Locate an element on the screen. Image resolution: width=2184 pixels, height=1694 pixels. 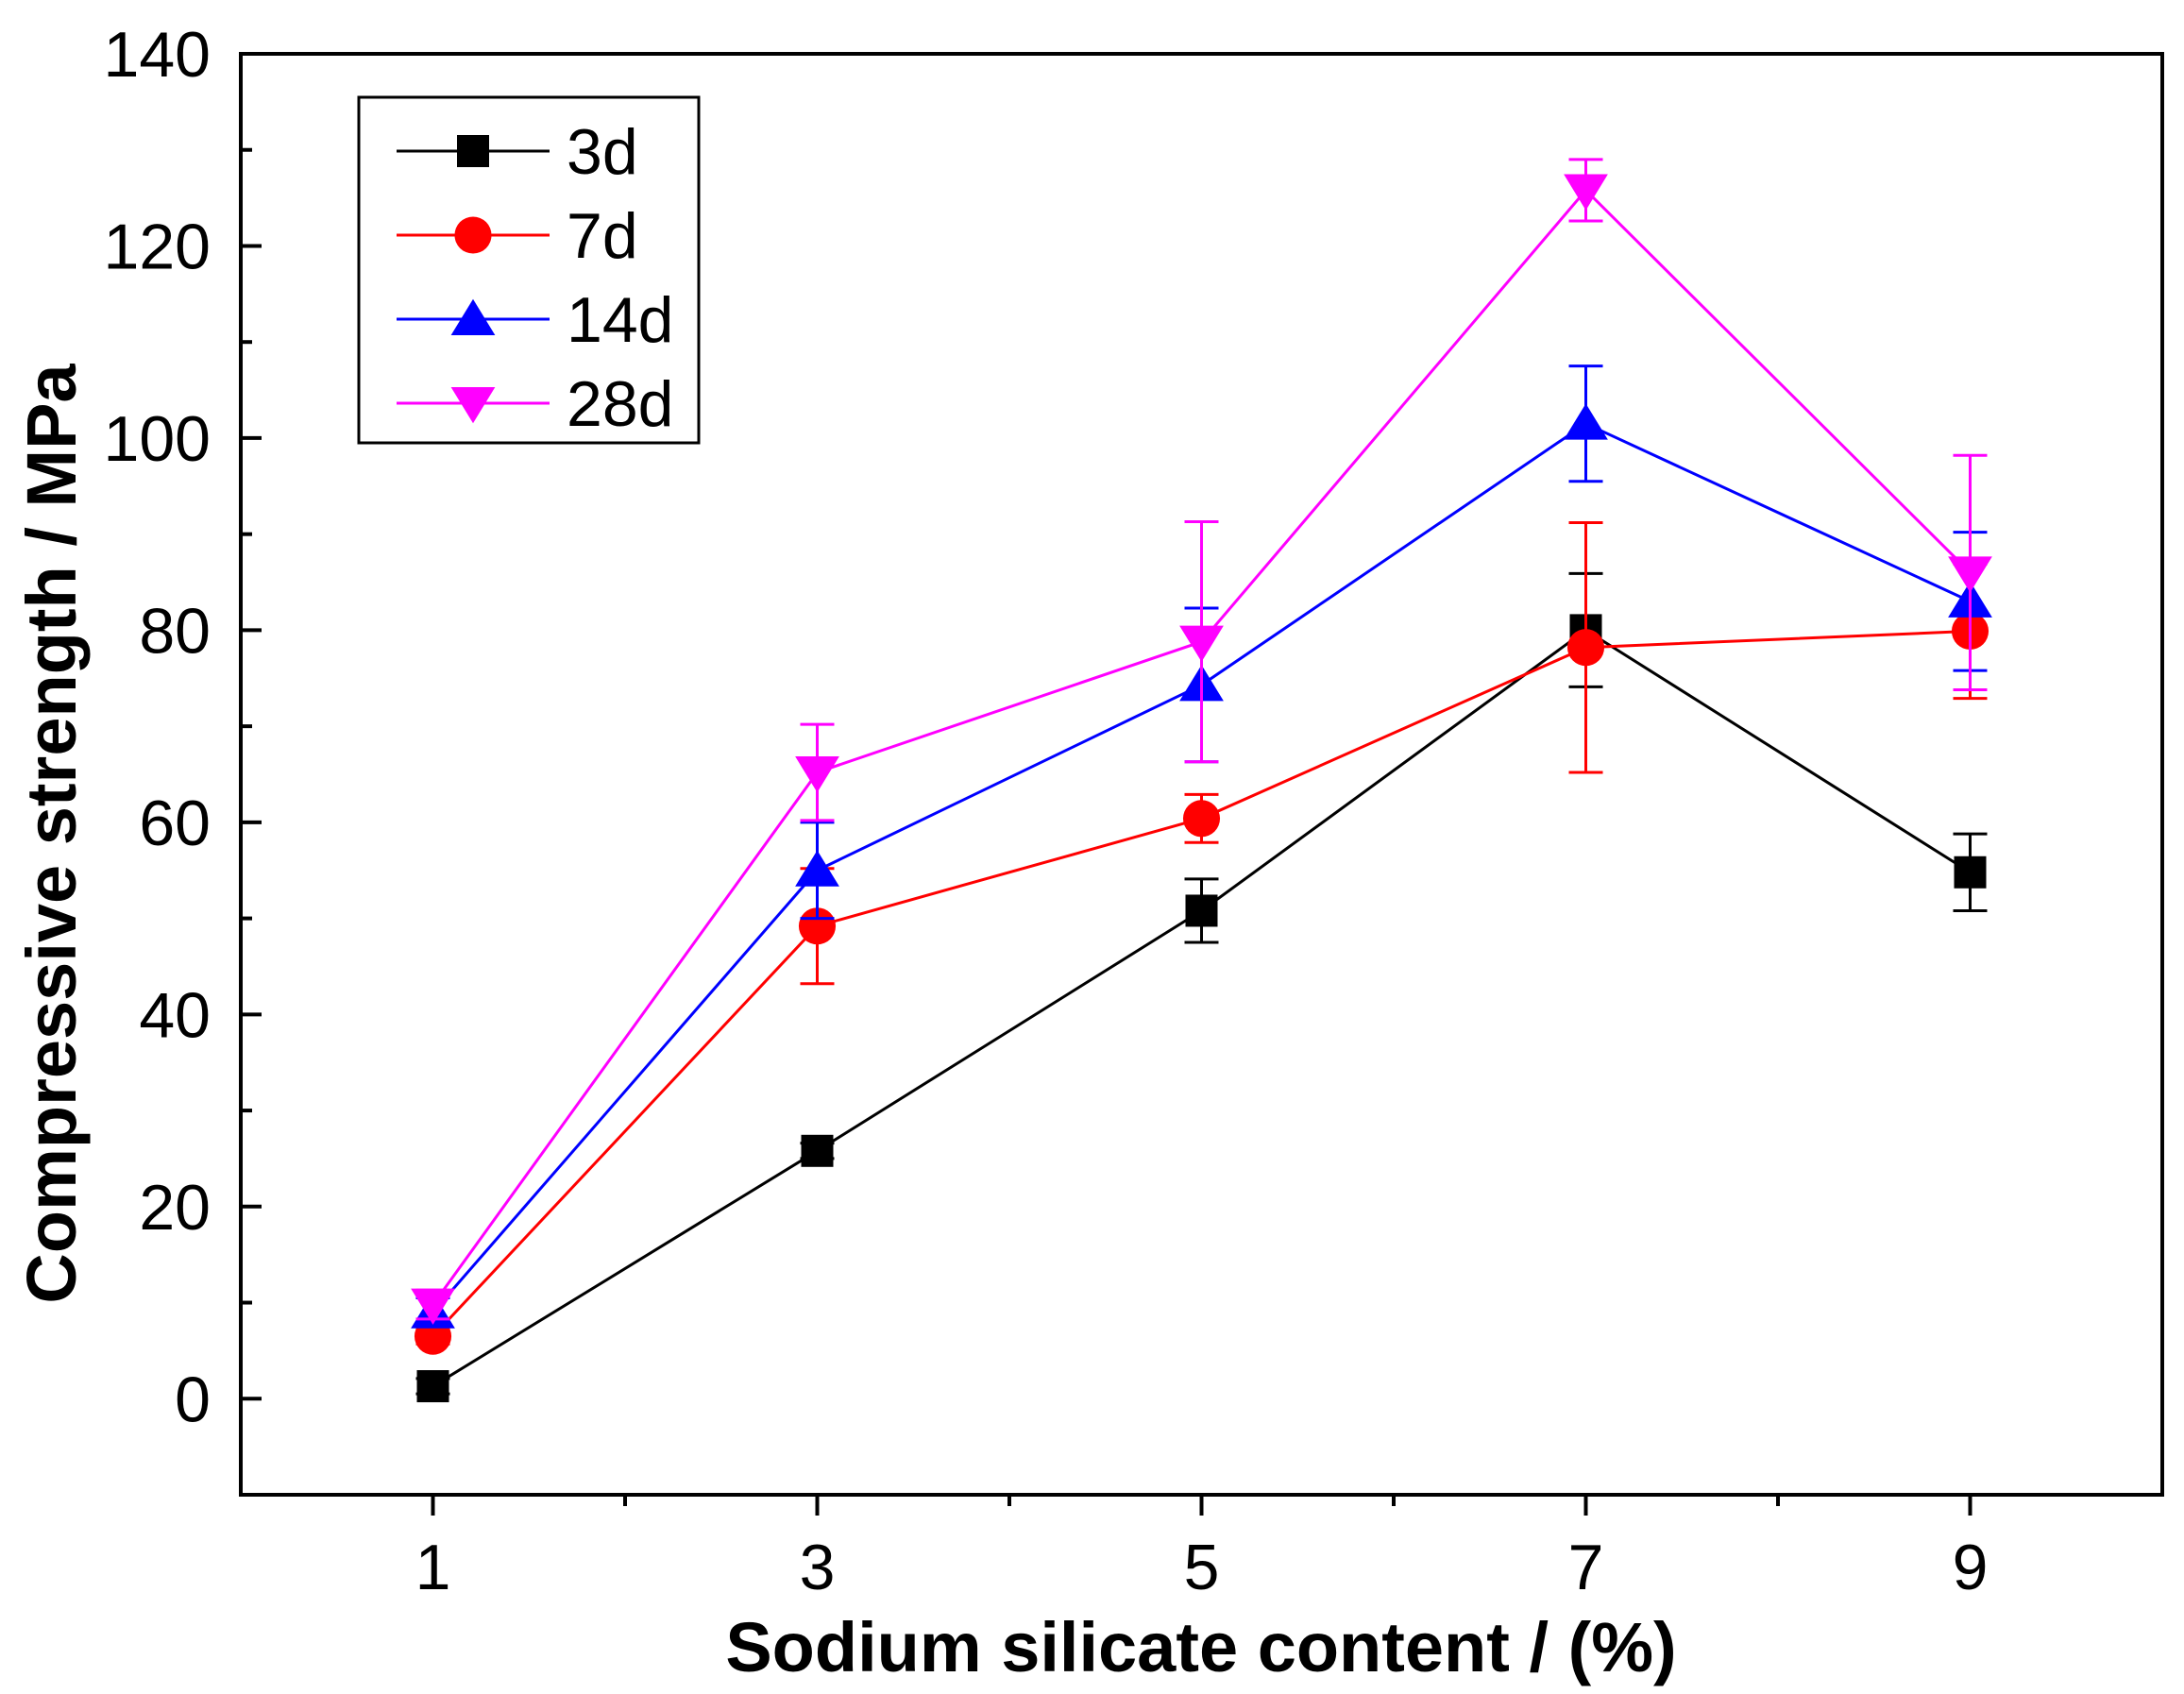
x-tick-label: 1 is located at coordinates (433, 1567).